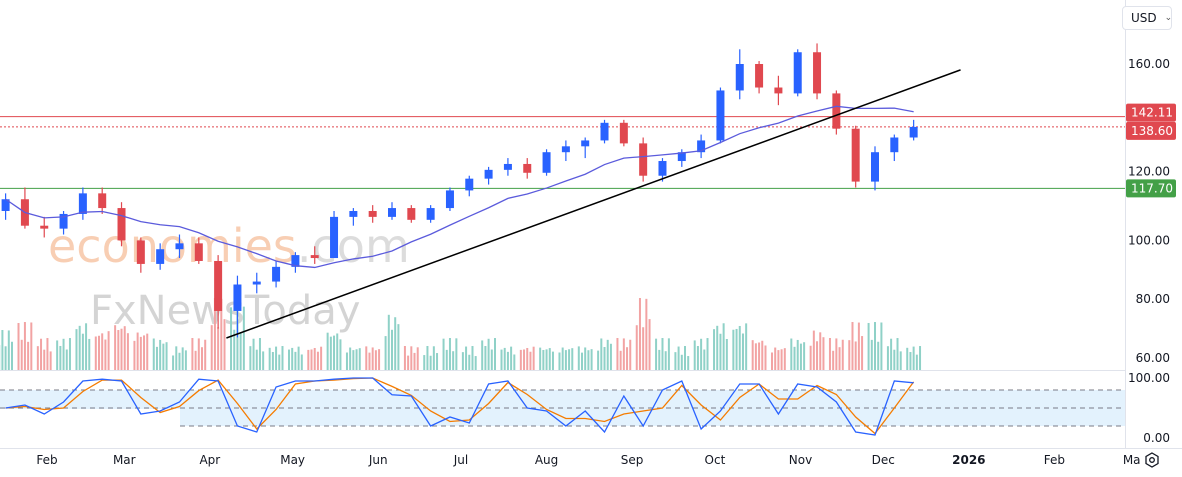  I want to click on gear-icon, so click(1152, 460).